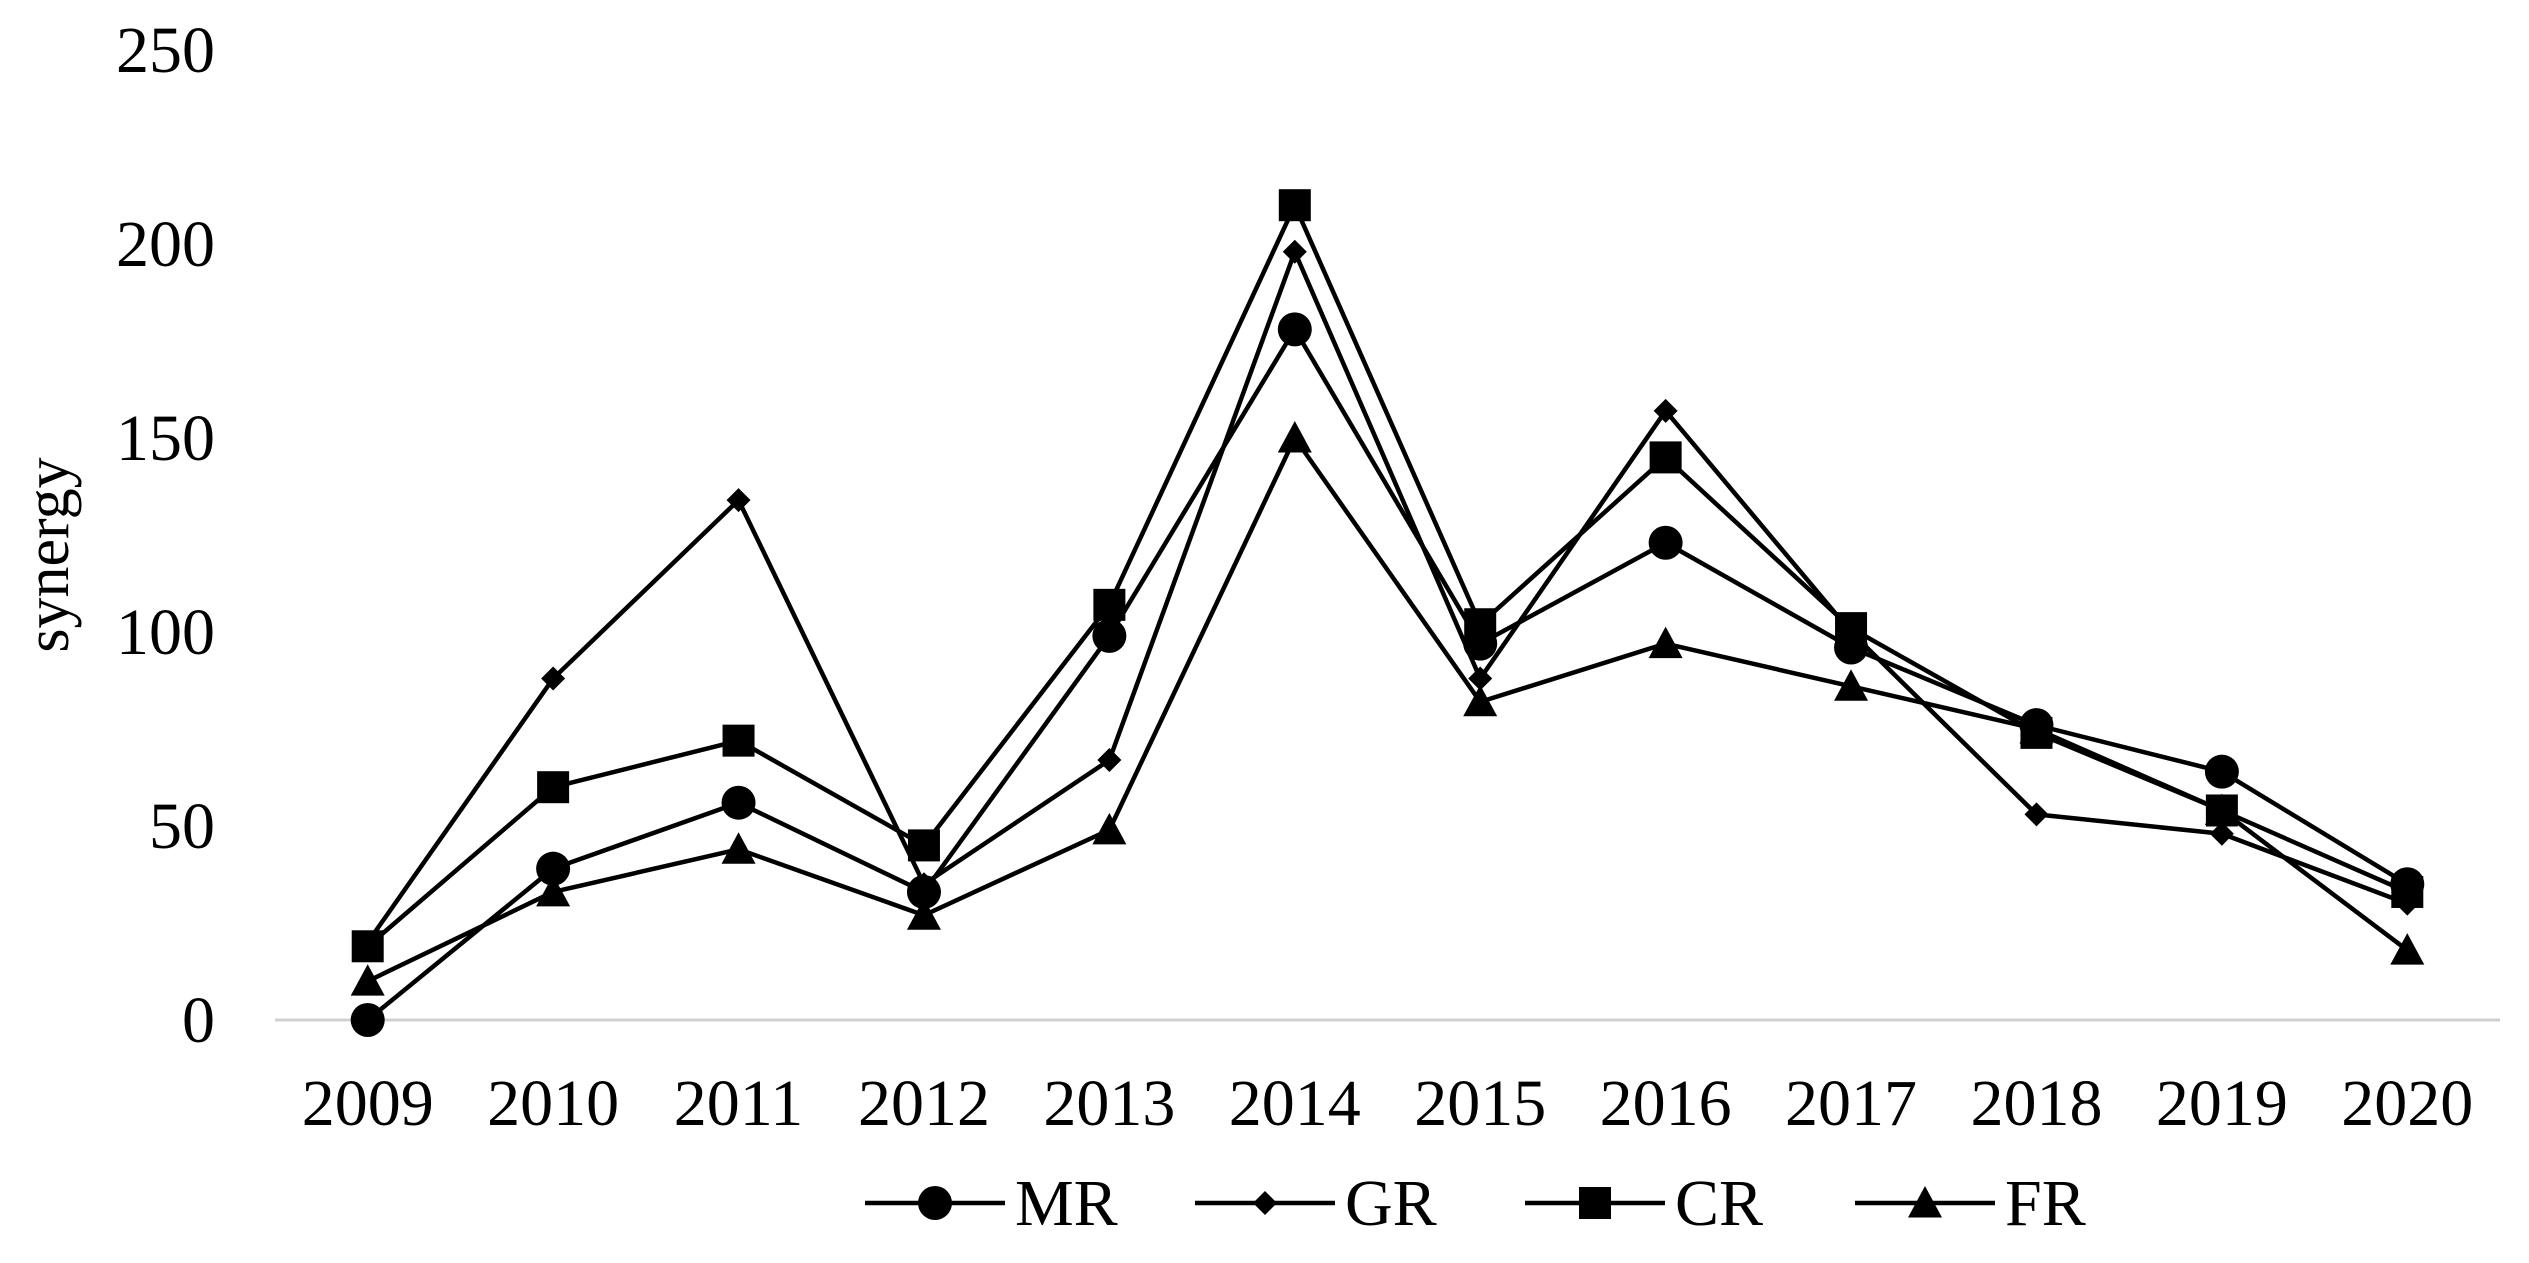 Image resolution: width=2529 pixels, height=1263 pixels. What do you see at coordinates (165, 438) in the screenshot?
I see `y-tick-label: 150` at bounding box center [165, 438].